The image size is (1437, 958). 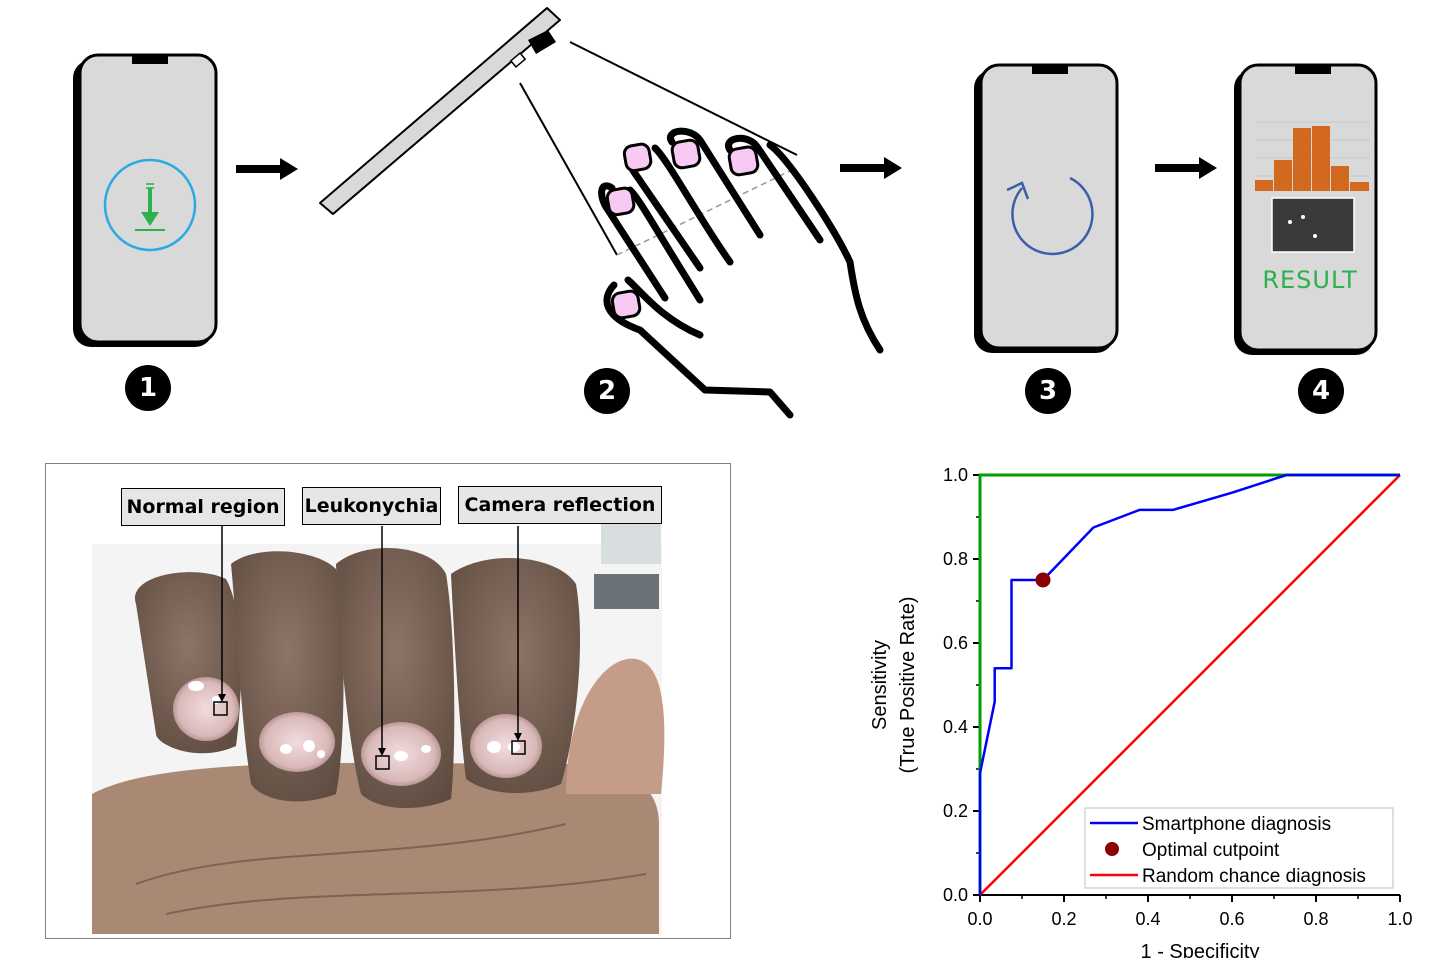 What do you see at coordinates (1147, 919) in the screenshot?
I see `x-tick-label: 0.4` at bounding box center [1147, 919].